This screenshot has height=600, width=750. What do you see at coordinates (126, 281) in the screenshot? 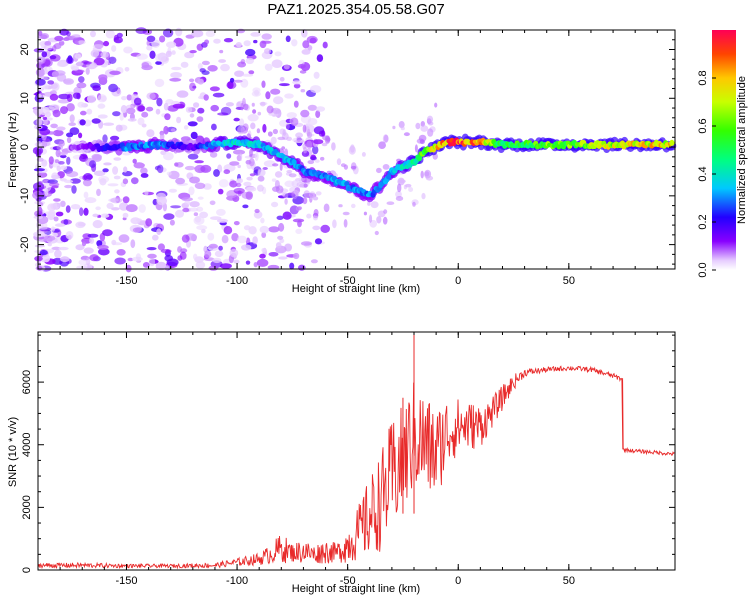
I see `x-tick-label: -150` at bounding box center [126, 281].